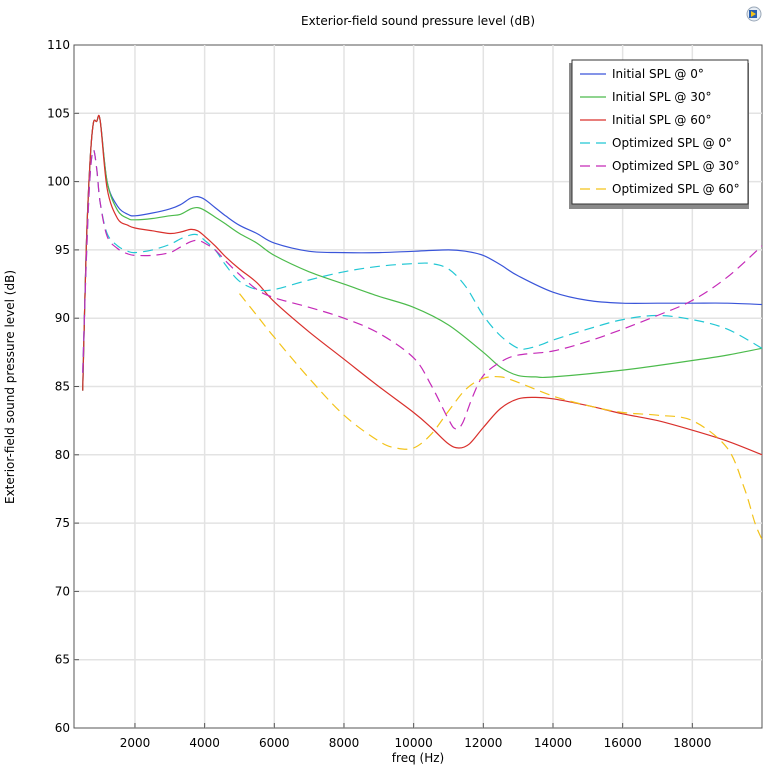 This screenshot has width=769, height=771. I want to click on legend-label-1: Initial SPL @ 0°, so click(658, 74).